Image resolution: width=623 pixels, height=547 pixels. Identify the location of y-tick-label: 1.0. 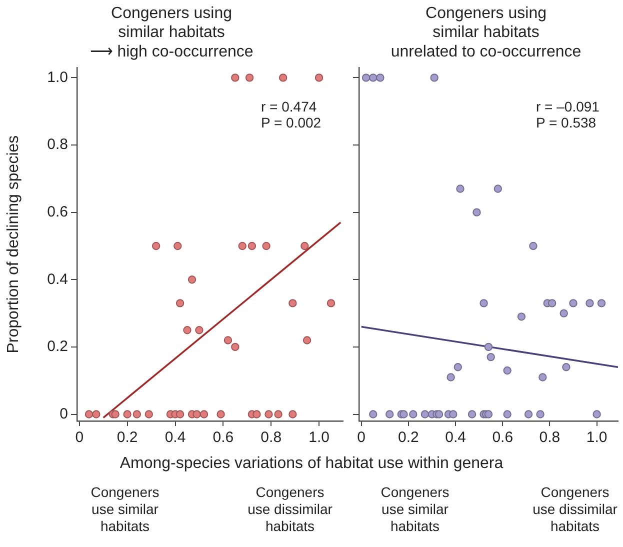
(57, 77).